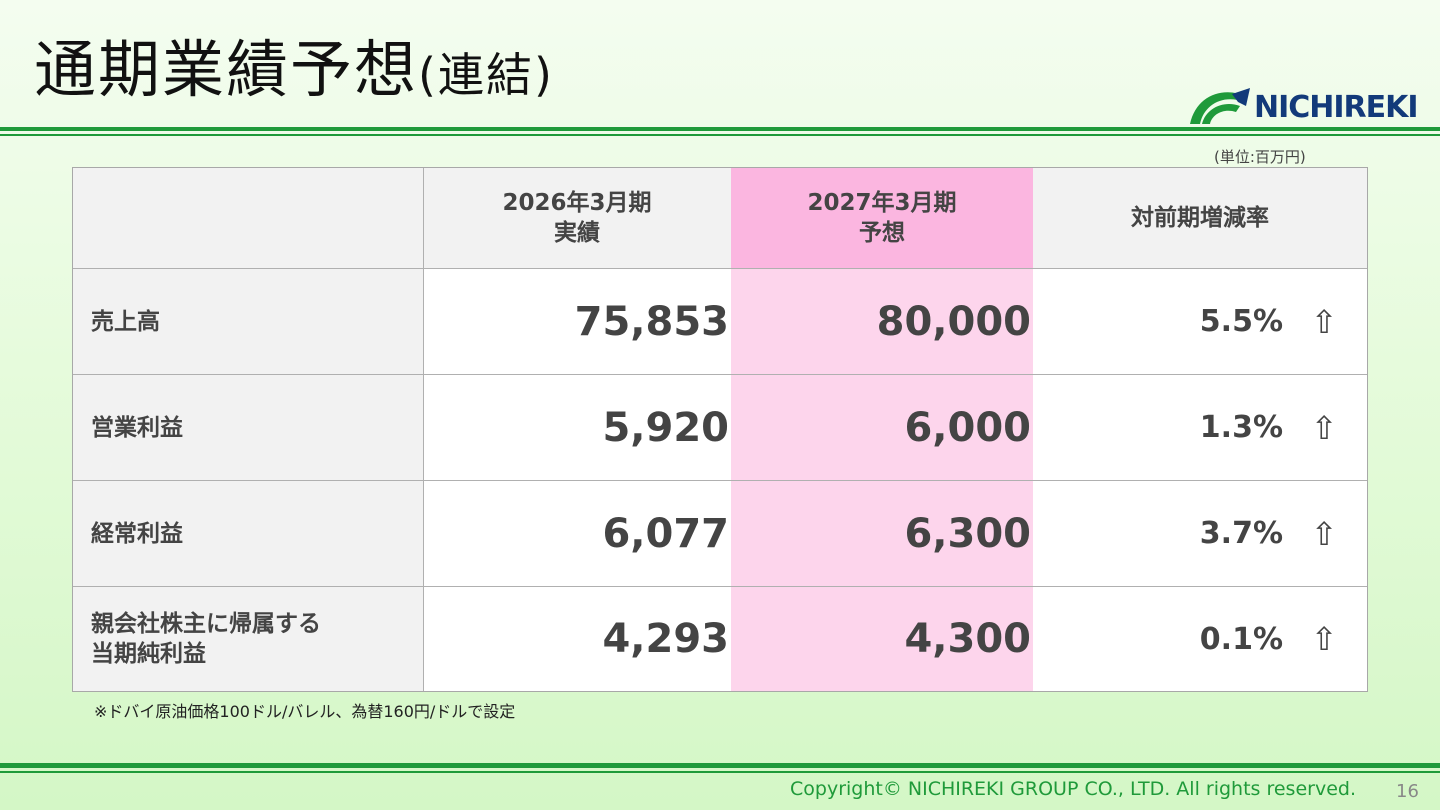  Describe the element at coordinates (1407, 791) in the screenshot. I see `page-number: 16` at that location.